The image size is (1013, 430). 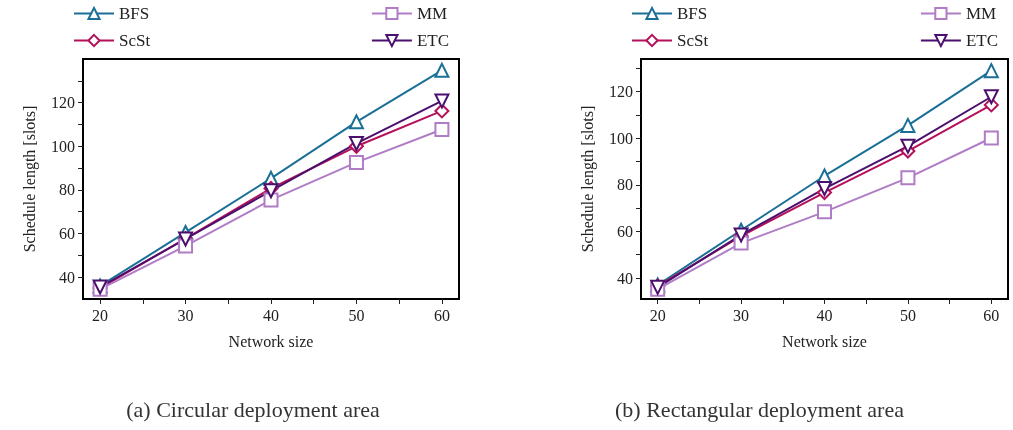 I want to click on text: (b) Rectangular deployment area, so click(x=760, y=409).